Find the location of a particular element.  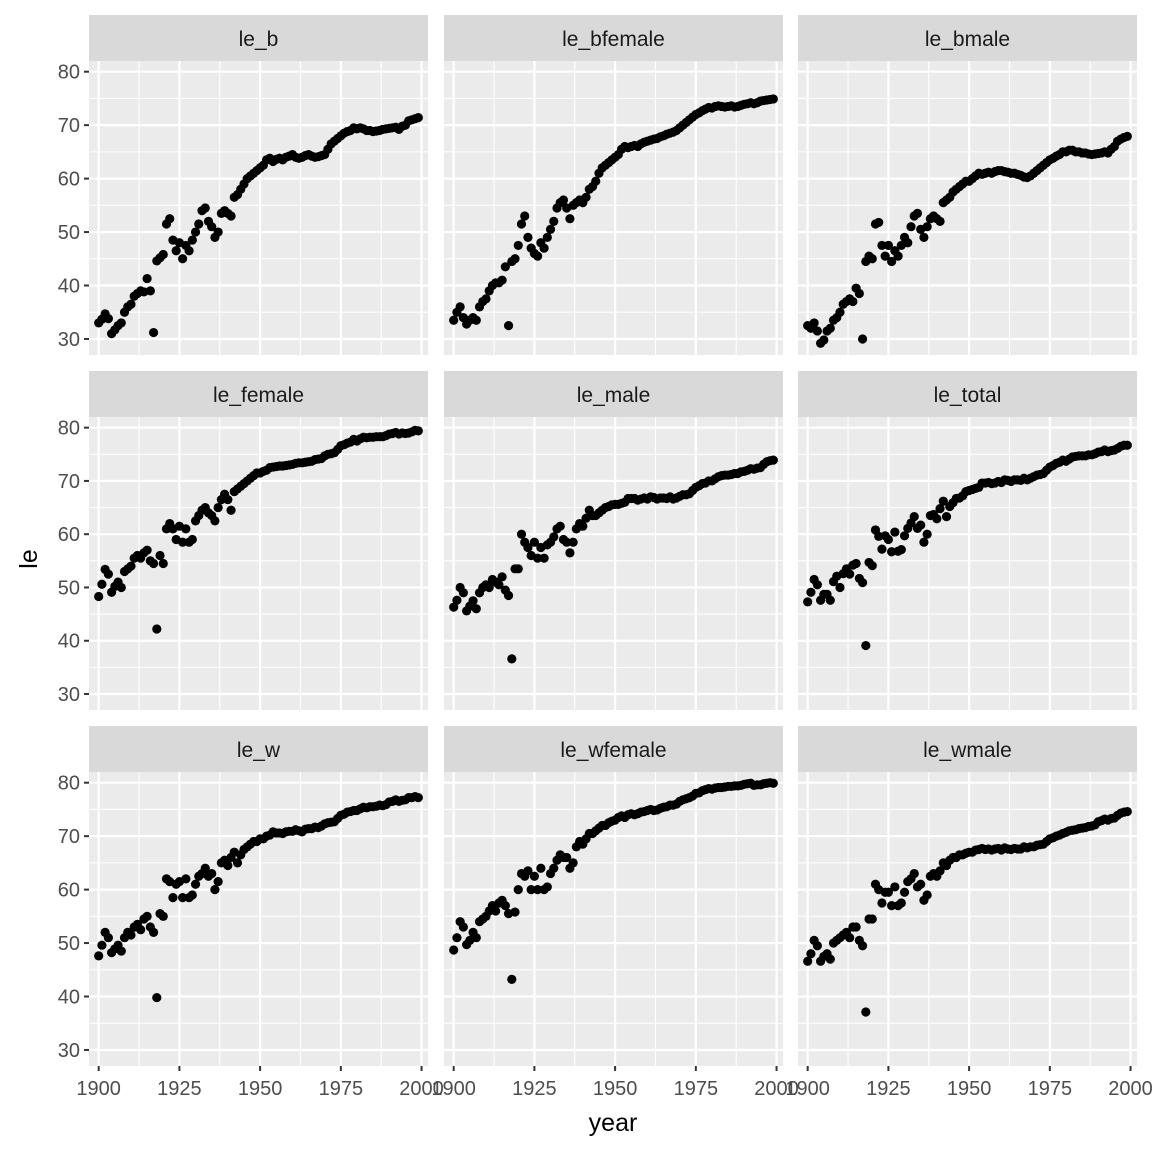

facet-panel-le_wmale: le_wmale 1900 1925 1950 1975 2000 is located at coordinates (968, 913).